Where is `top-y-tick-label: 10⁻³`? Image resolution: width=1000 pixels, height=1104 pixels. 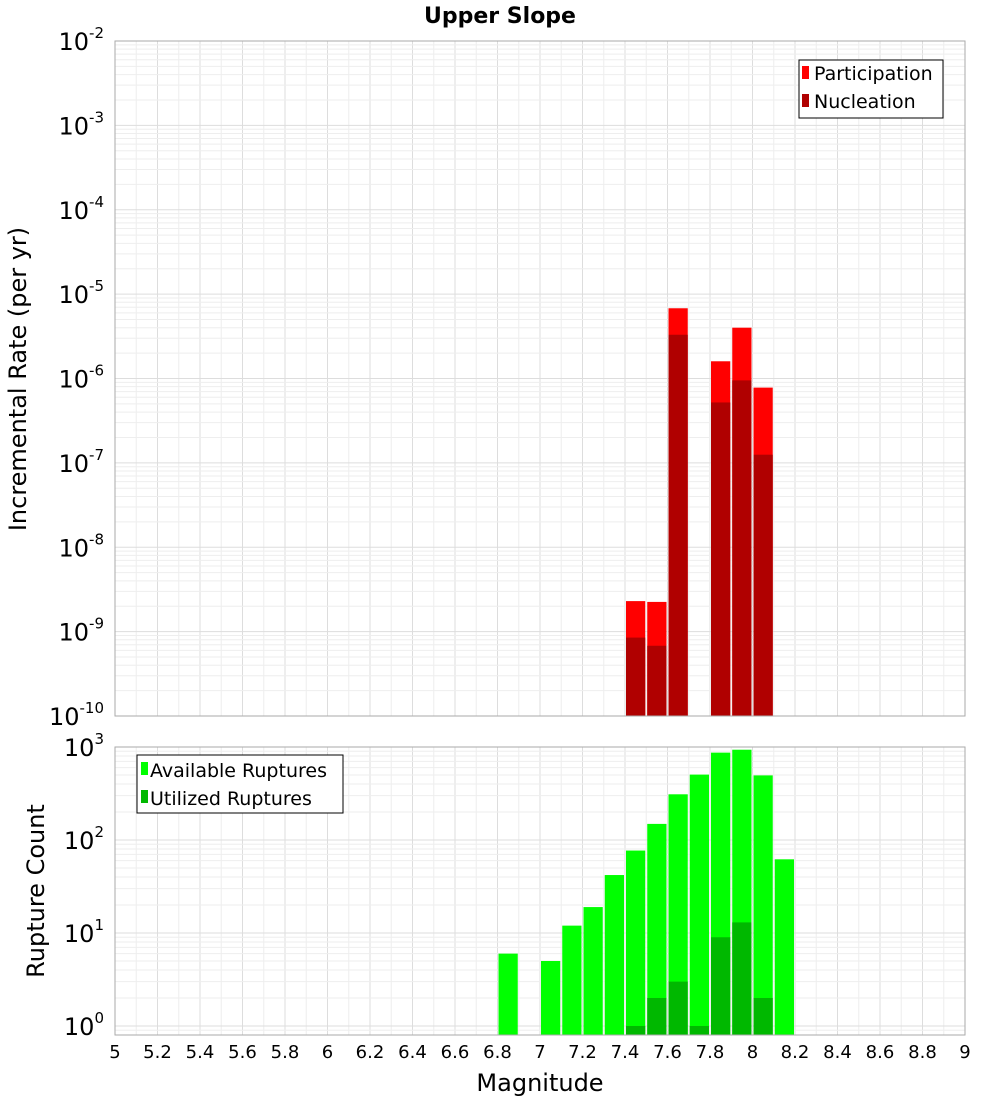
top-y-tick-label: 10⁻³ is located at coordinates (81, 124).